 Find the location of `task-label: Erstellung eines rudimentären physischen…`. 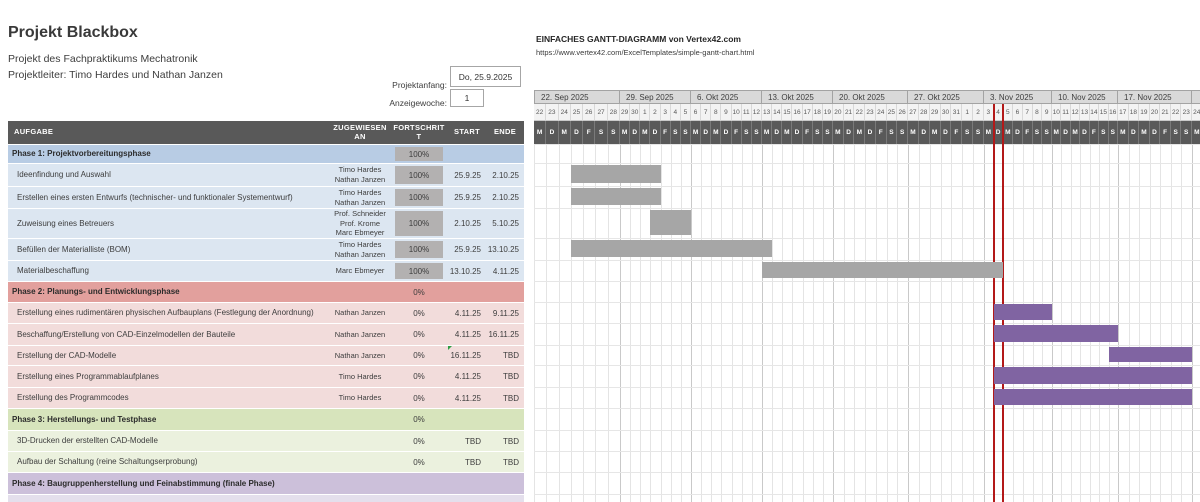

task-label: Erstellung eines rudimentären physischen… is located at coordinates (165, 313).